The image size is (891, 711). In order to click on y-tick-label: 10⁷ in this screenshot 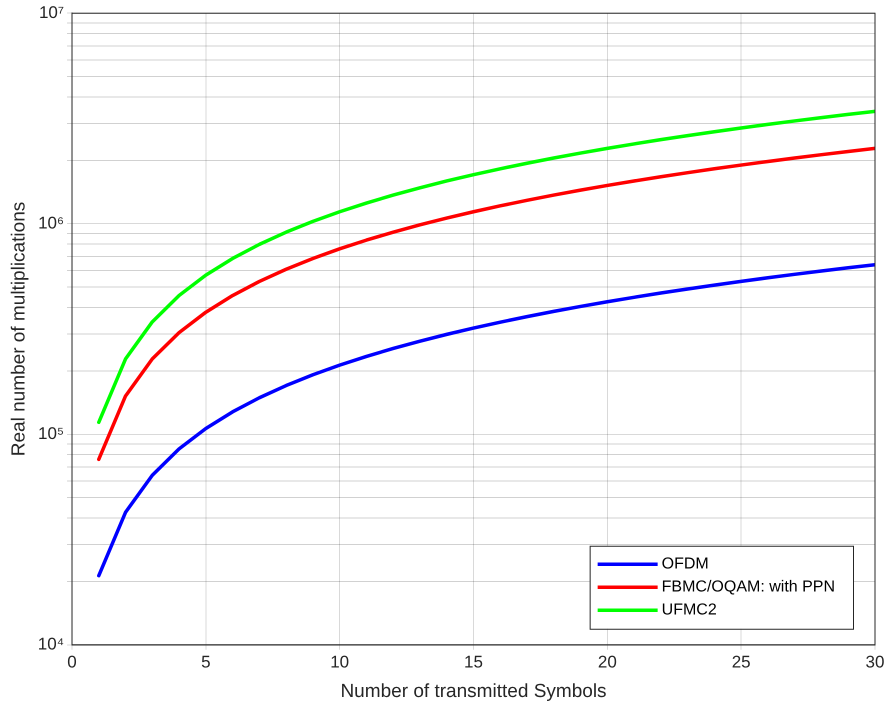, I will do `click(51, 12)`.